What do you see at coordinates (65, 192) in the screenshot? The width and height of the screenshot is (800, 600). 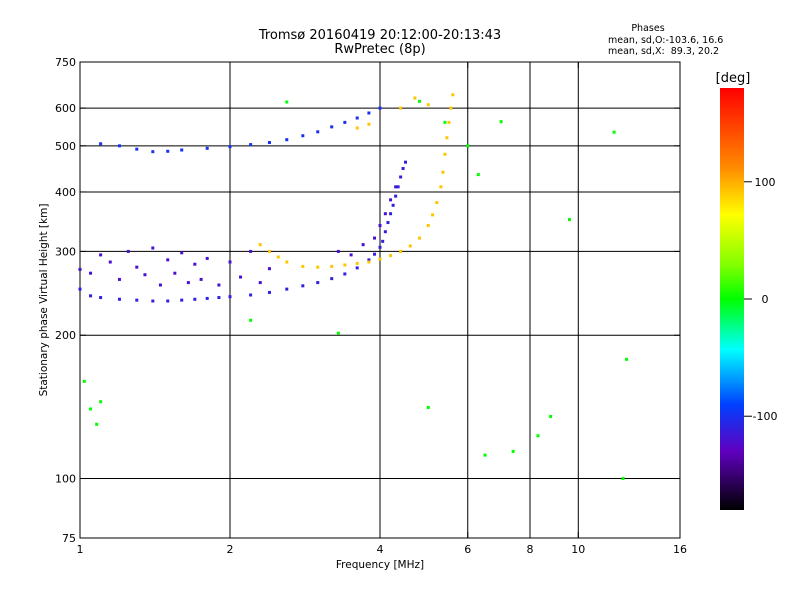 I see `y-tick-label: 400` at bounding box center [65, 192].